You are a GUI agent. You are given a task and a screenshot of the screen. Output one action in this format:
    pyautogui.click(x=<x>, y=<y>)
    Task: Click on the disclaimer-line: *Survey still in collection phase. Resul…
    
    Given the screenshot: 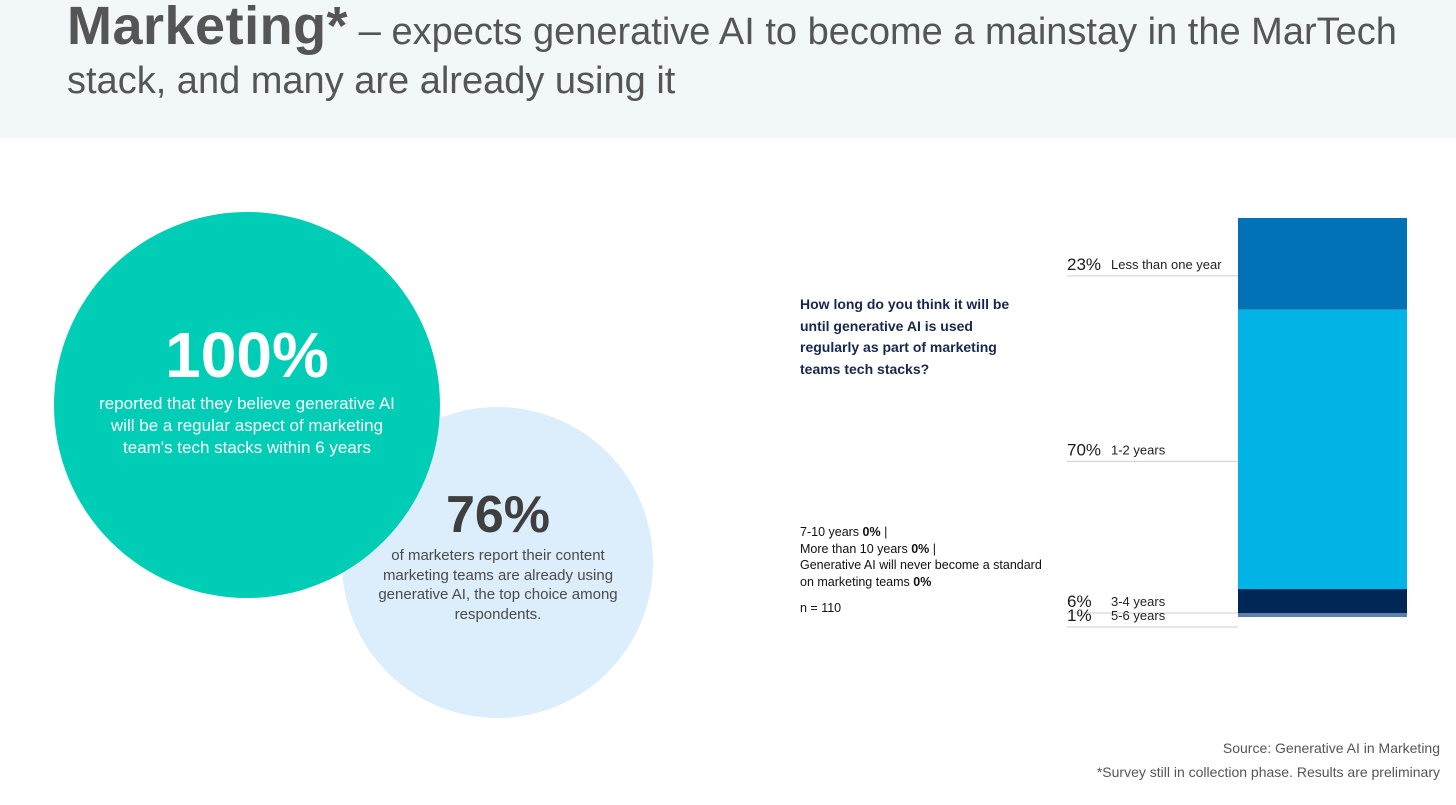 What is the action you would take?
    pyautogui.click(x=1268, y=772)
    